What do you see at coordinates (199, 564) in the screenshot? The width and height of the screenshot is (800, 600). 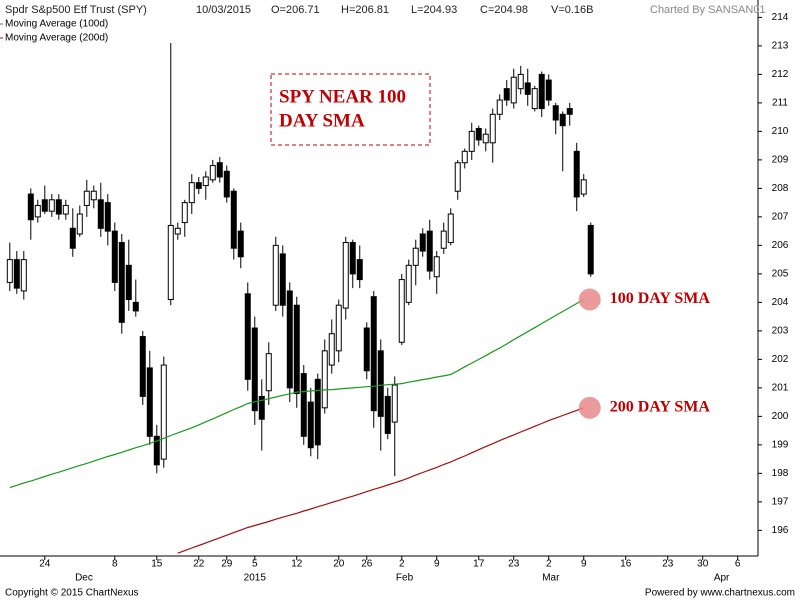 I see `x-tick-label: 22` at bounding box center [199, 564].